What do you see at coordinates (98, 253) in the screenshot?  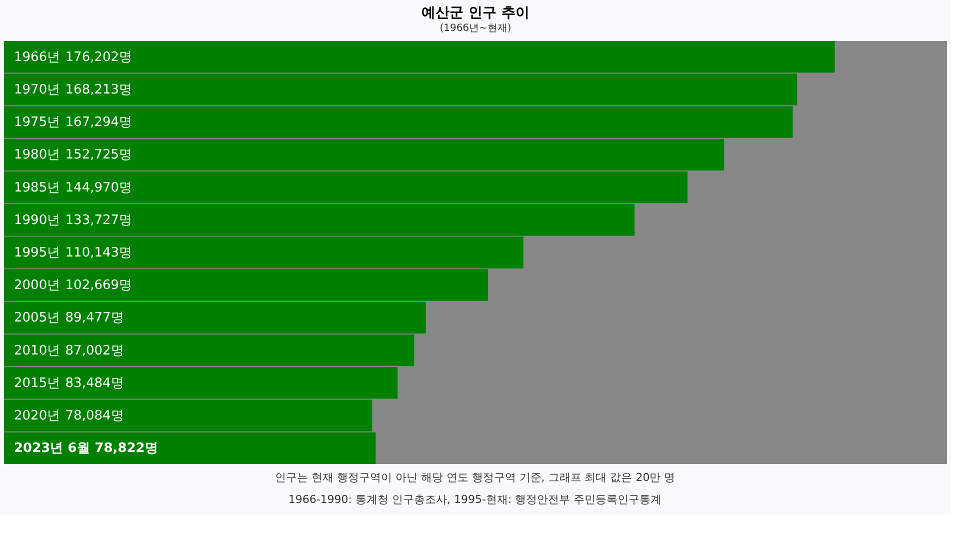 I see `data-label: 110,143명` at bounding box center [98, 253].